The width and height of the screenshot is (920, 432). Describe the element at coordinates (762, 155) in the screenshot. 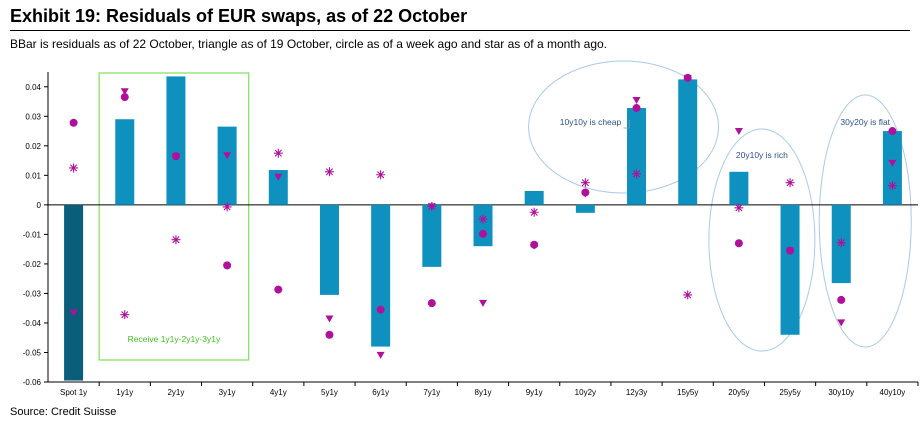

I see `rich-label: 20y10y is rich` at that location.